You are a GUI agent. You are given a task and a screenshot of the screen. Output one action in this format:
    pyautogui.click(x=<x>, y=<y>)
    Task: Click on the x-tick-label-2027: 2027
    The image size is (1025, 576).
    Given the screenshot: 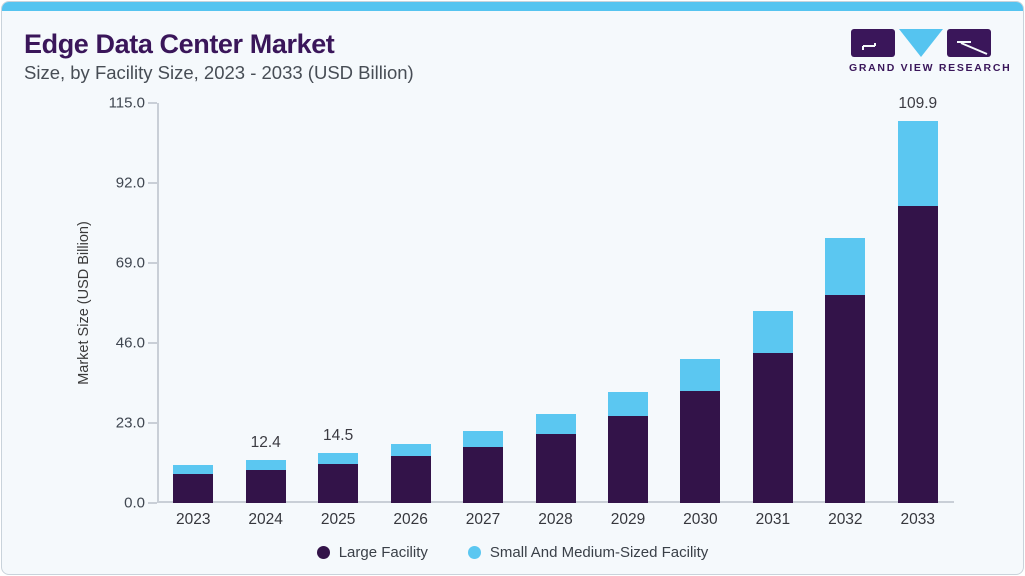 What is the action you would take?
    pyautogui.click(x=483, y=519)
    